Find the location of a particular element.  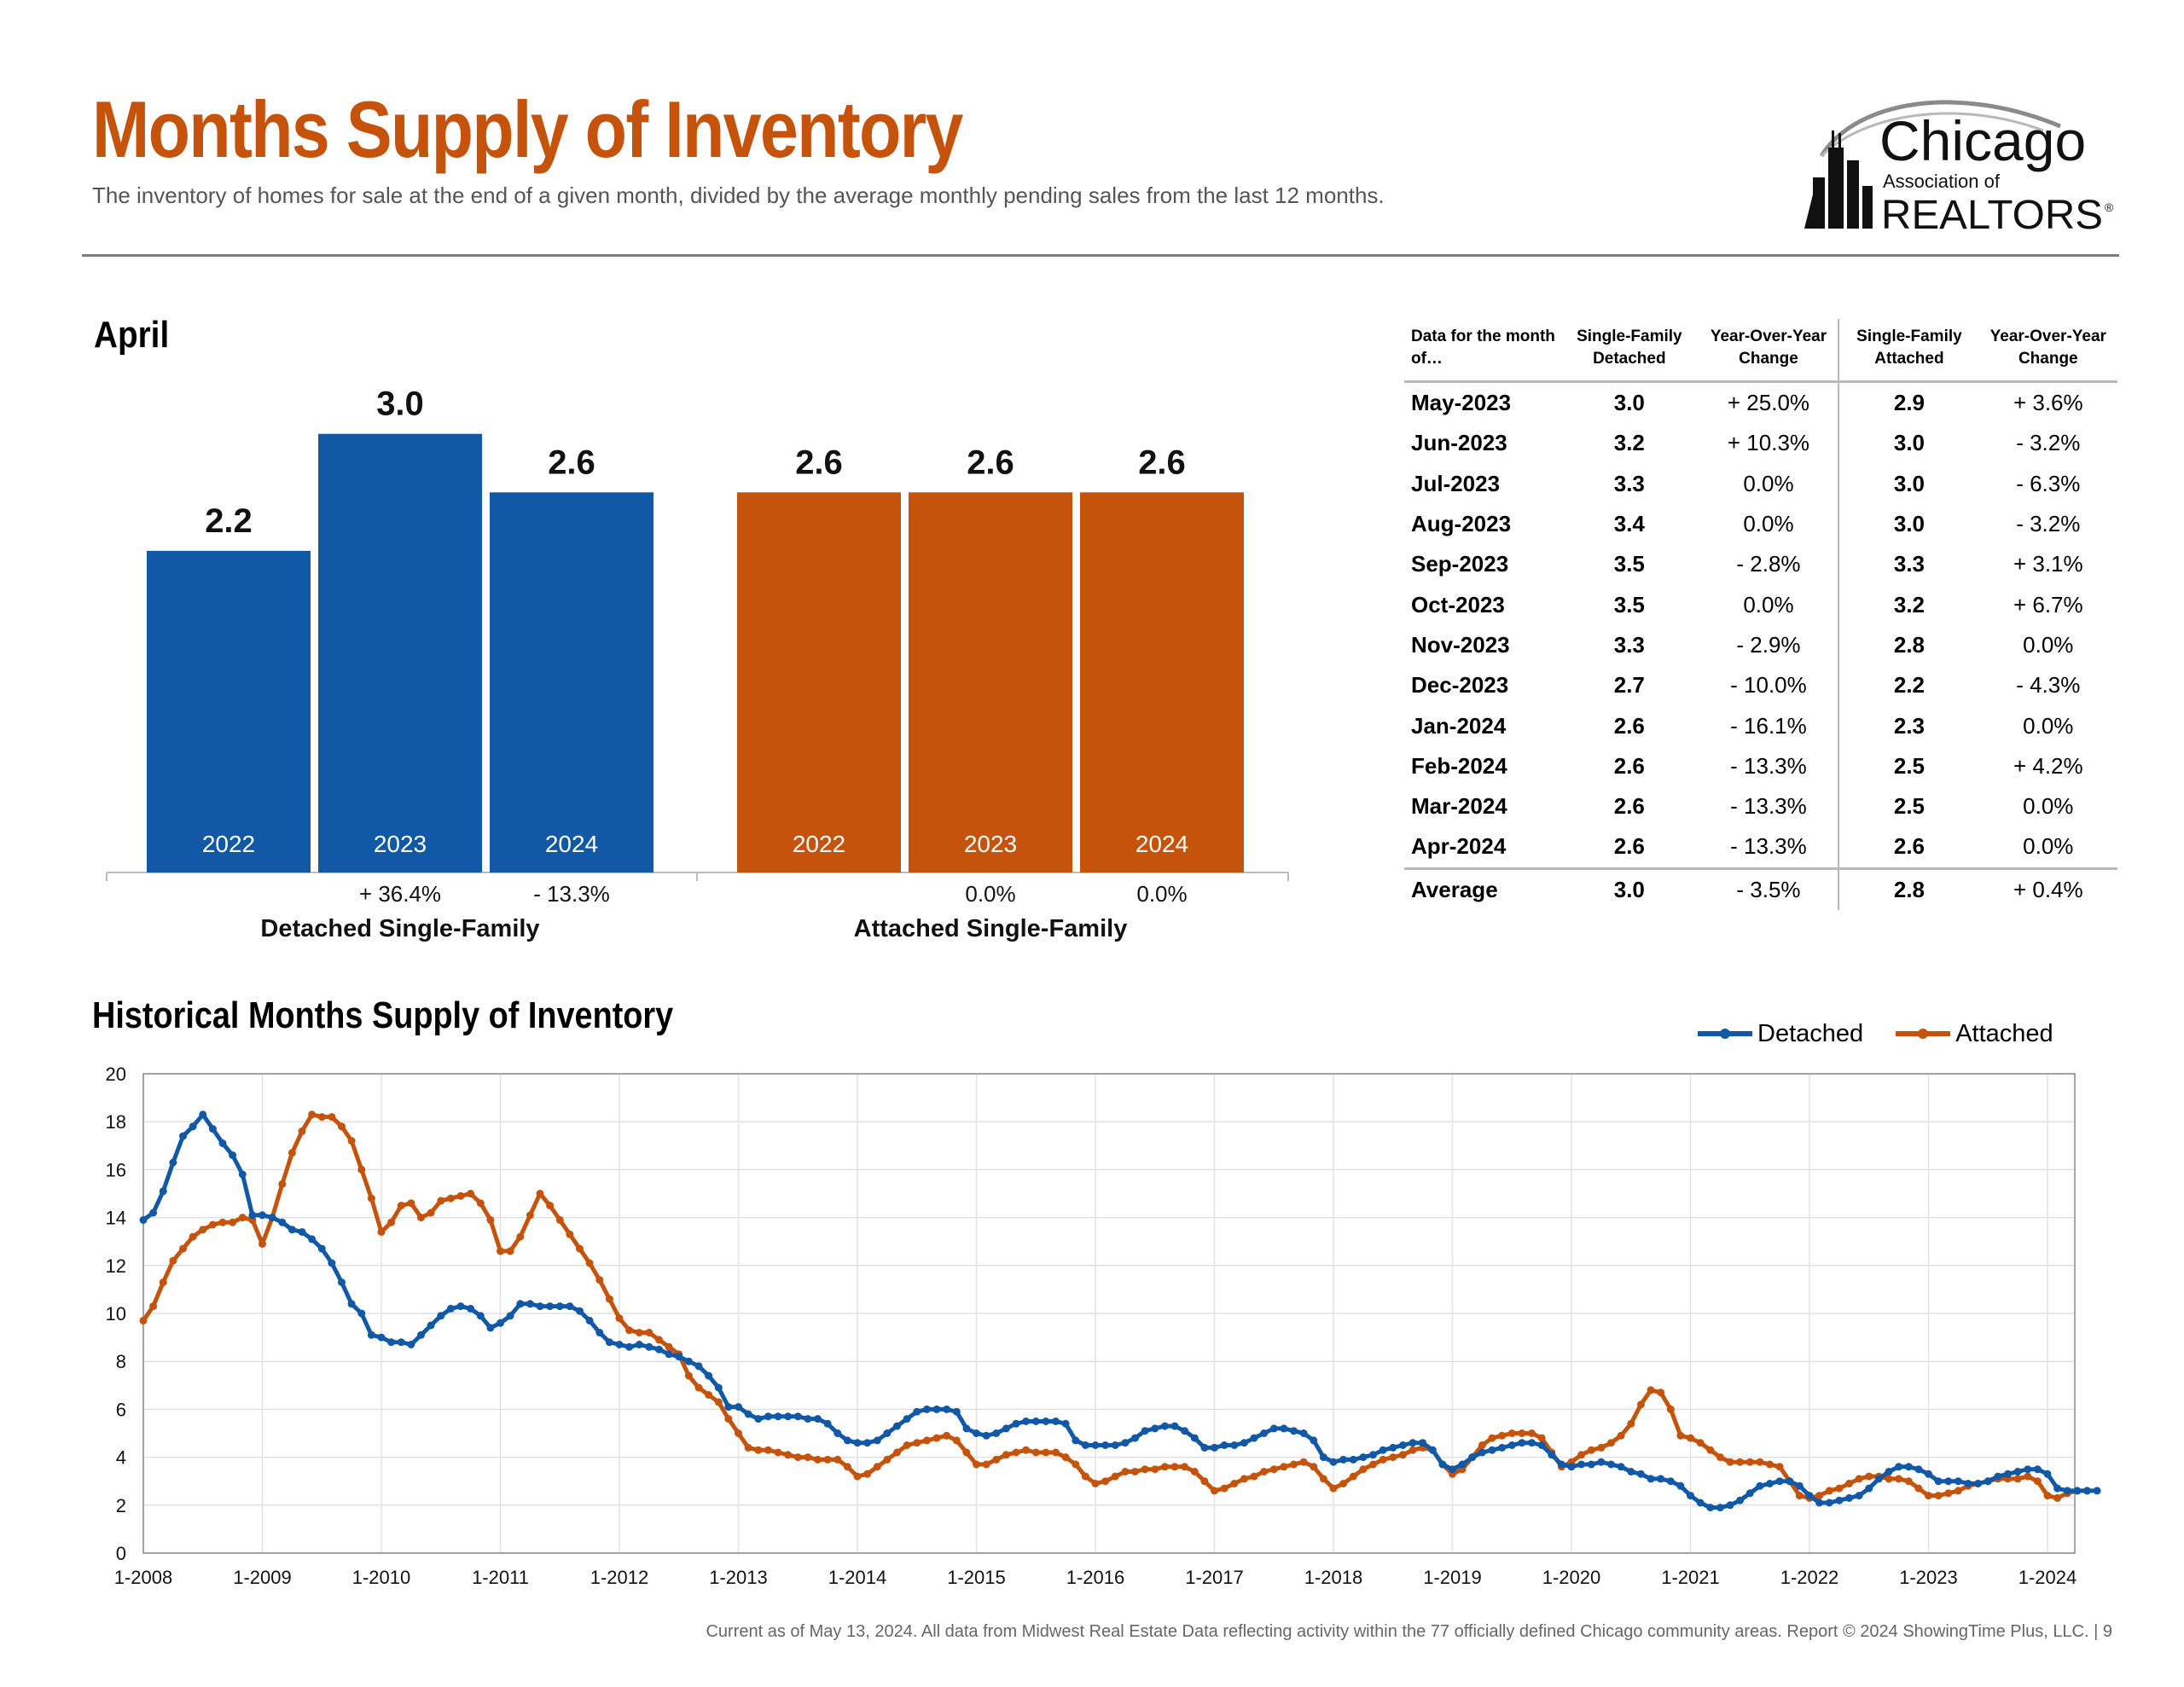

cell-month: Dec-2023 is located at coordinates (1460, 685).